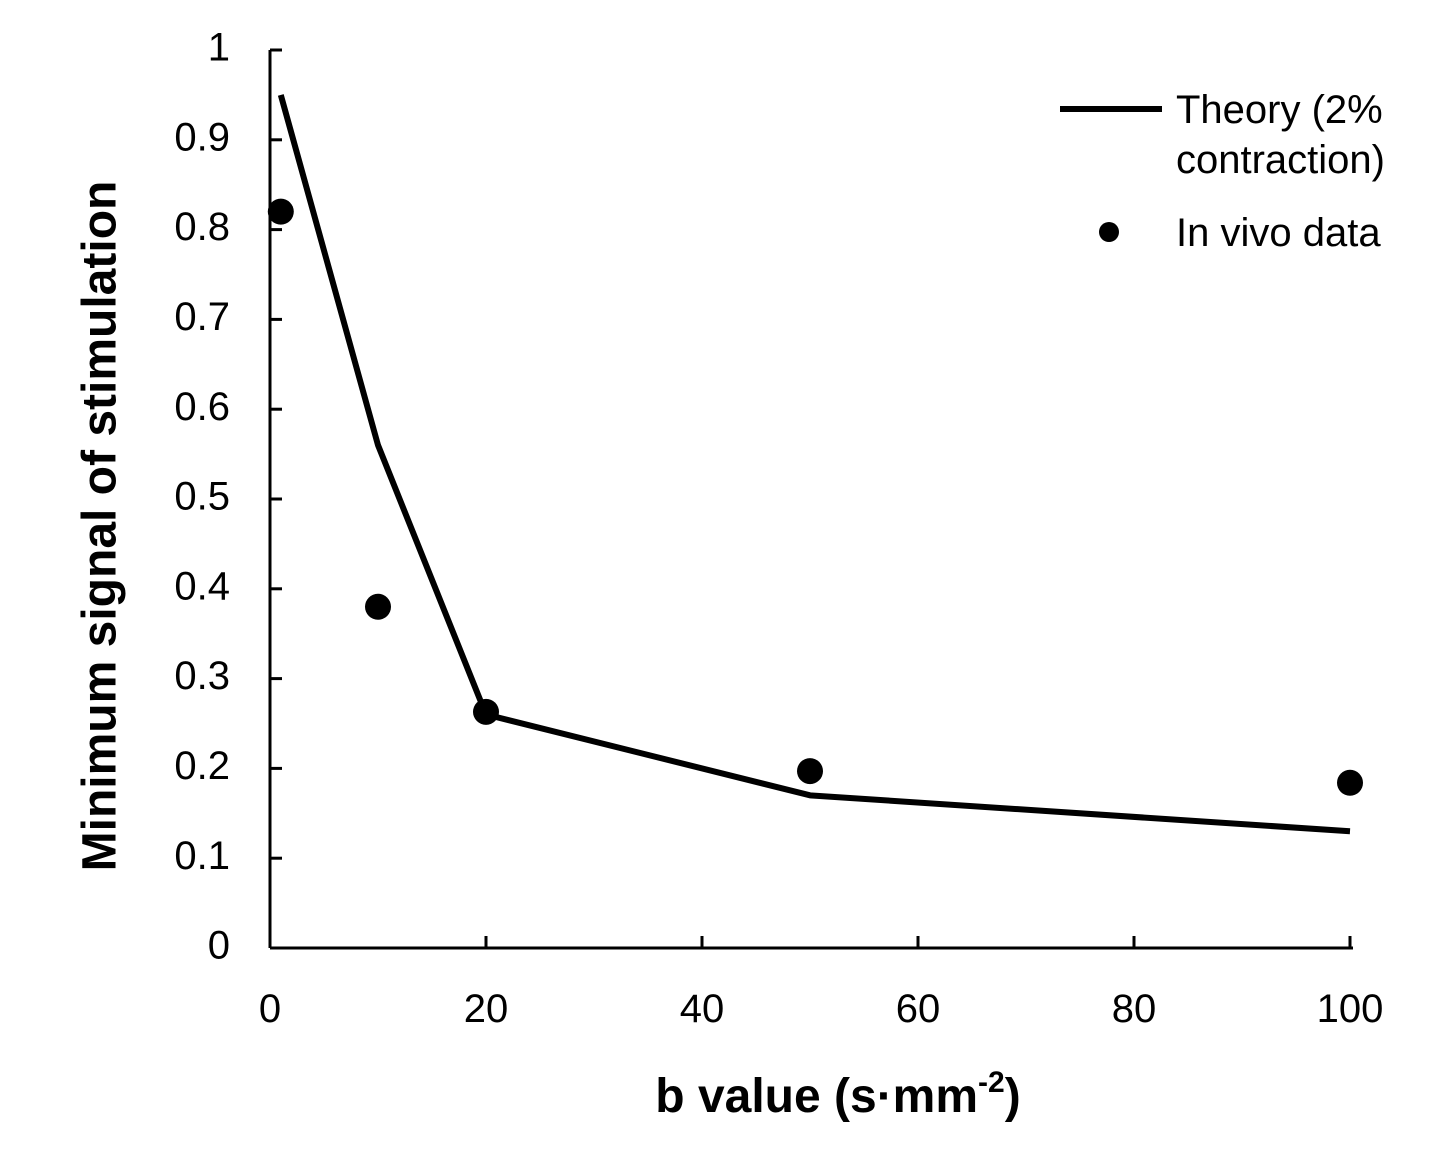 The width and height of the screenshot is (1450, 1158). Describe the element at coordinates (918, 1009) in the screenshot. I see `x-tick-label: 60` at that location.